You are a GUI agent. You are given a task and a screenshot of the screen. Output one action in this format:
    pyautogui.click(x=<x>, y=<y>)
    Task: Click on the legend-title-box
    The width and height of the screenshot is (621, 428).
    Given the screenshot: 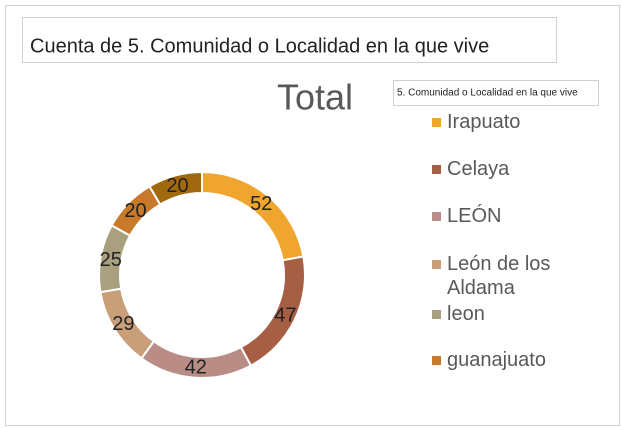 What is the action you would take?
    pyautogui.click(x=496, y=93)
    